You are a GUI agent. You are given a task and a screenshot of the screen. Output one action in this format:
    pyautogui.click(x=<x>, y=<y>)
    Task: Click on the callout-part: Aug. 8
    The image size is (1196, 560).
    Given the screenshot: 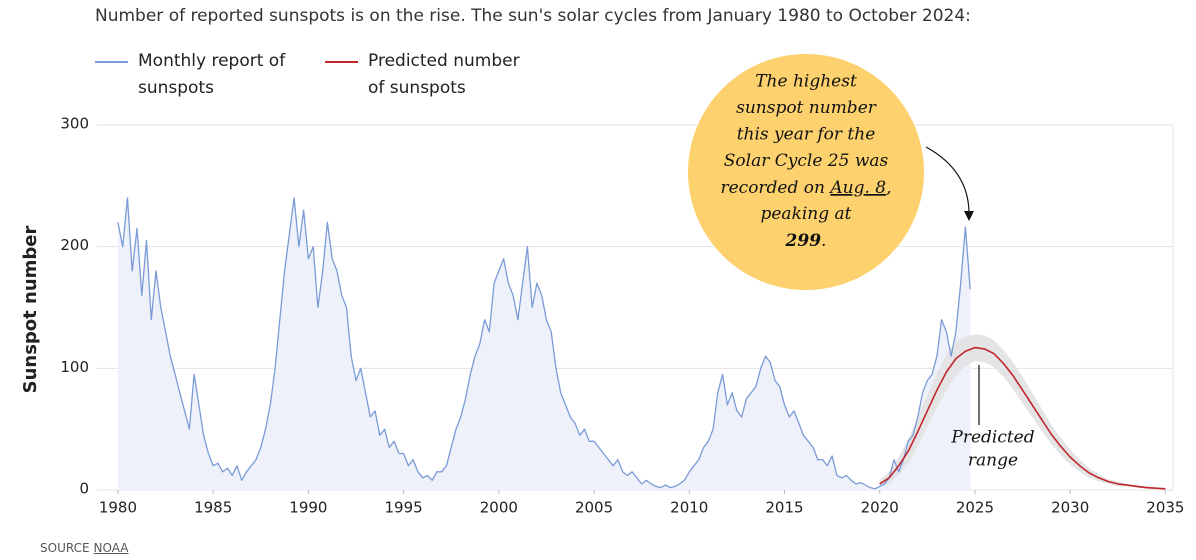 What is the action you would take?
    pyautogui.click(x=857, y=188)
    